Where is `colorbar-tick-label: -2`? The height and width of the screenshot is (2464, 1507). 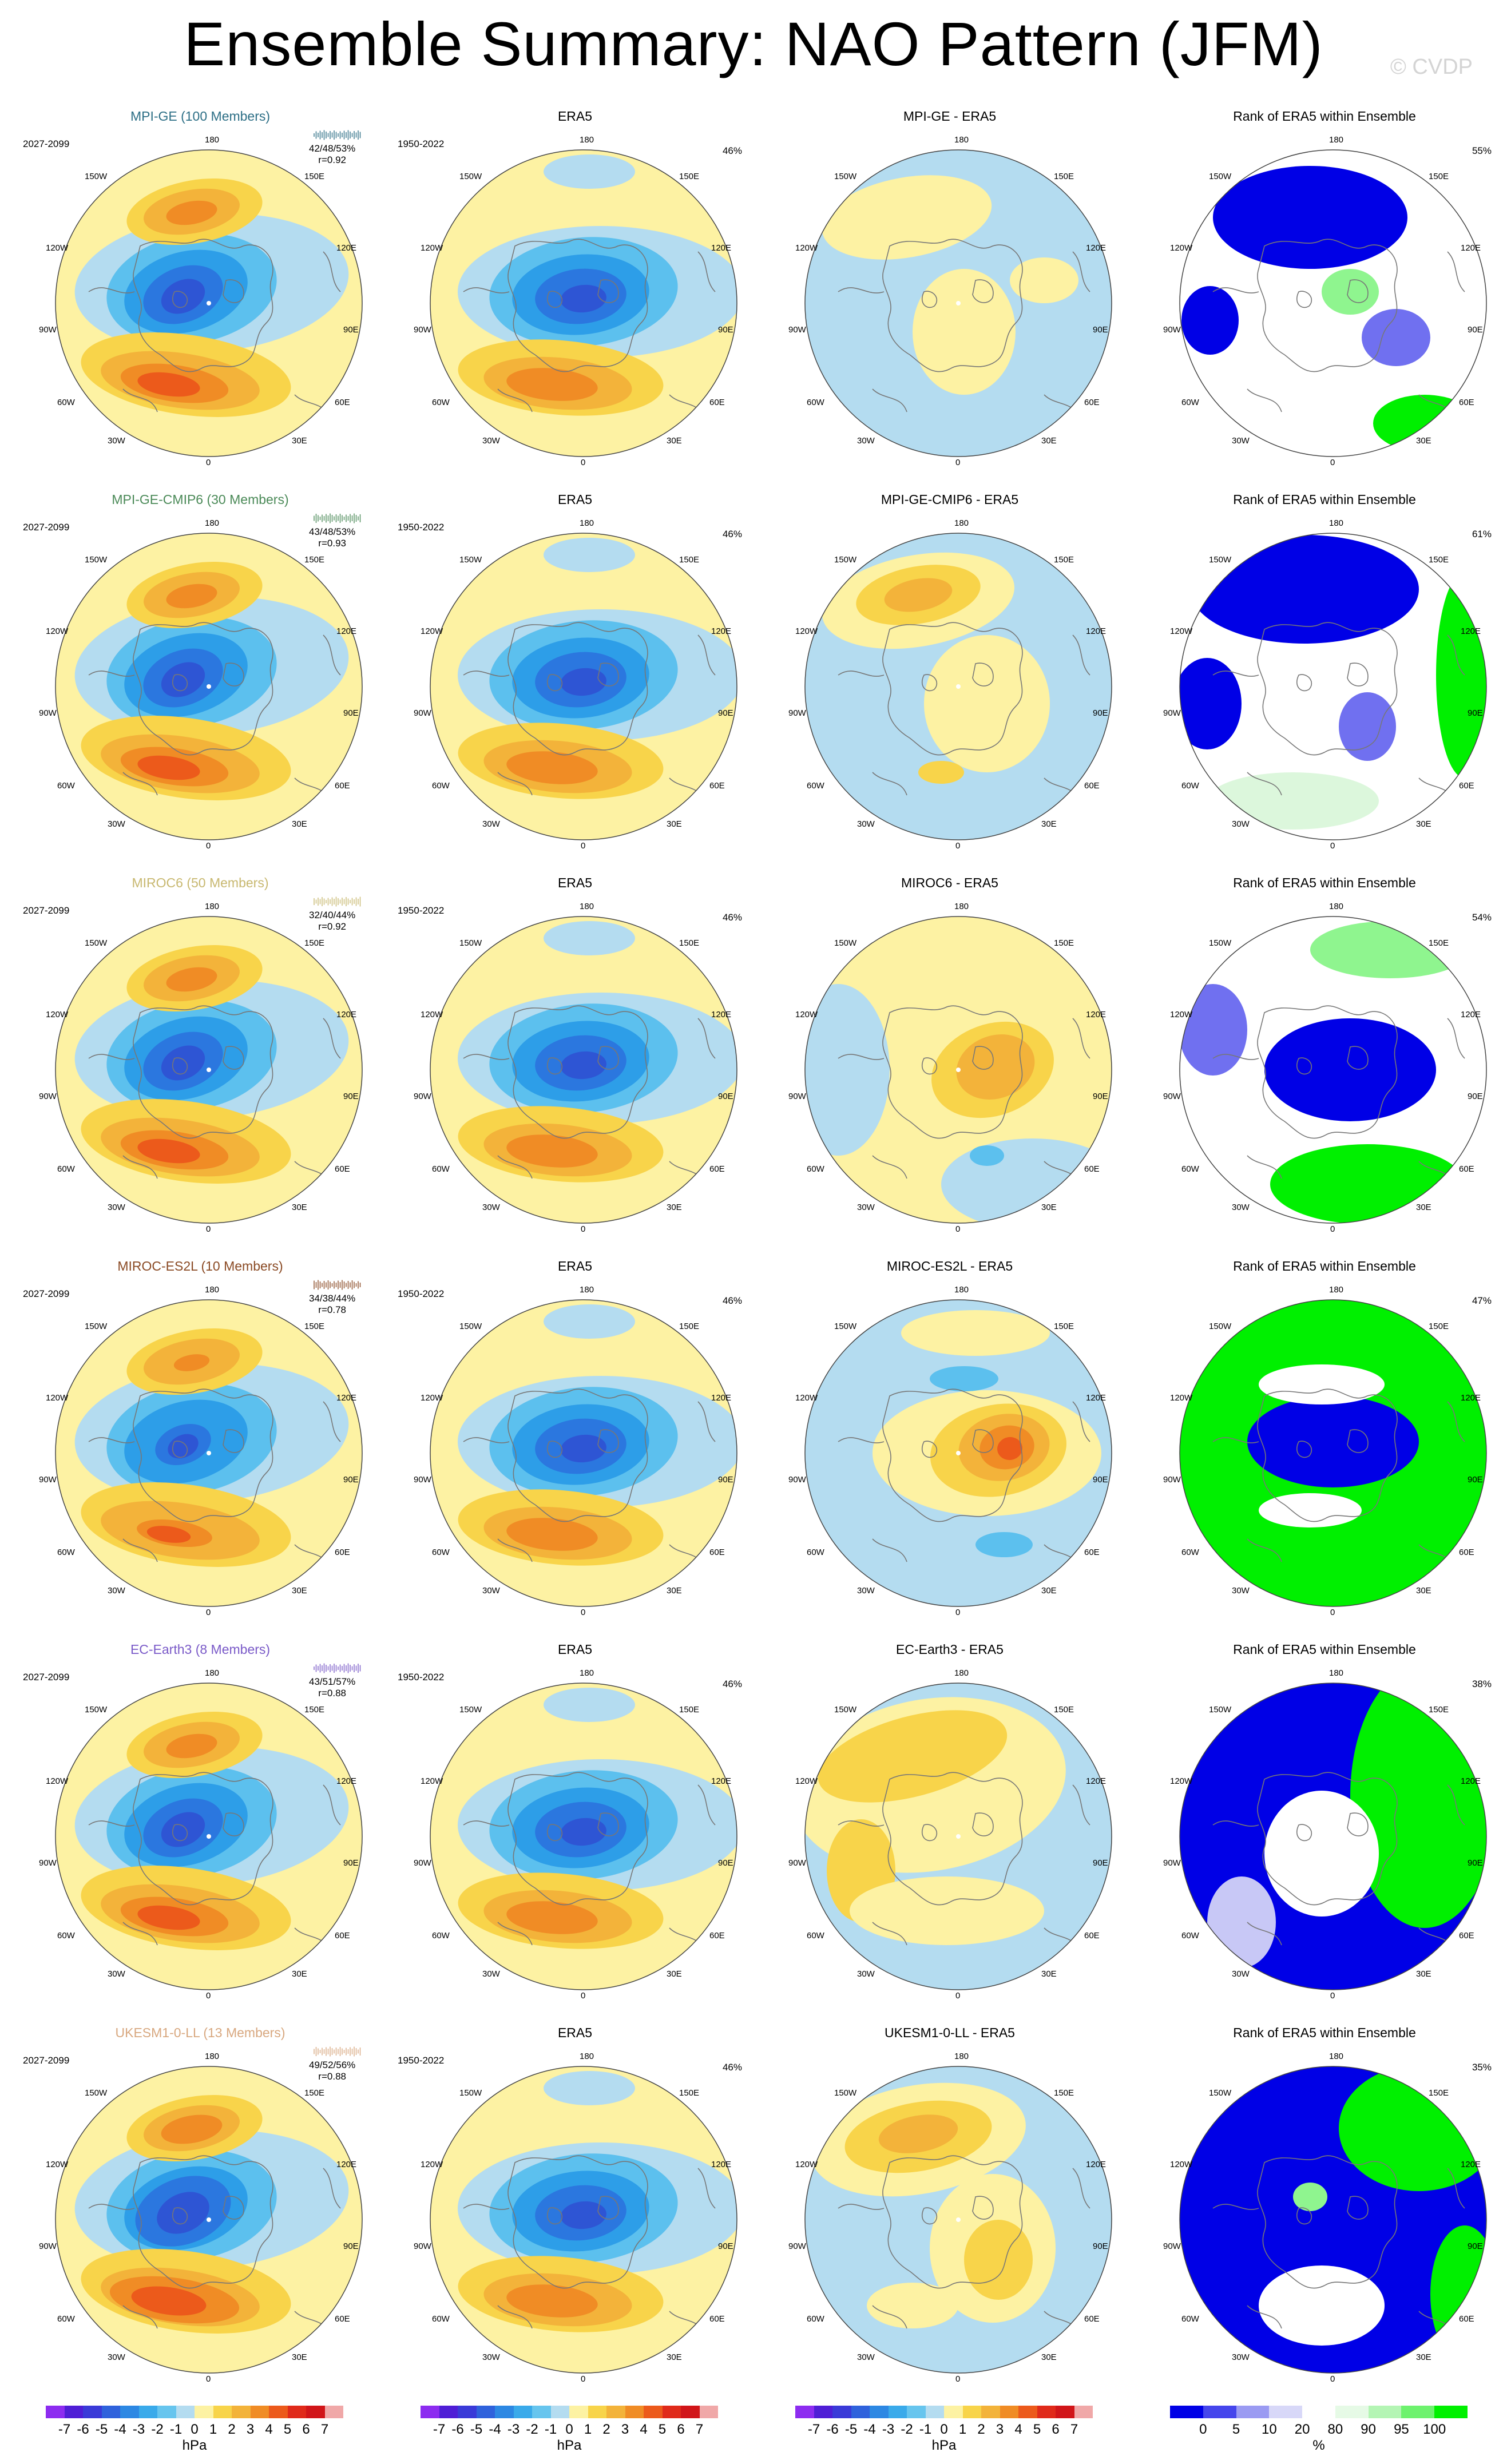 colorbar-tick-label: -2 is located at coordinates (157, 2429).